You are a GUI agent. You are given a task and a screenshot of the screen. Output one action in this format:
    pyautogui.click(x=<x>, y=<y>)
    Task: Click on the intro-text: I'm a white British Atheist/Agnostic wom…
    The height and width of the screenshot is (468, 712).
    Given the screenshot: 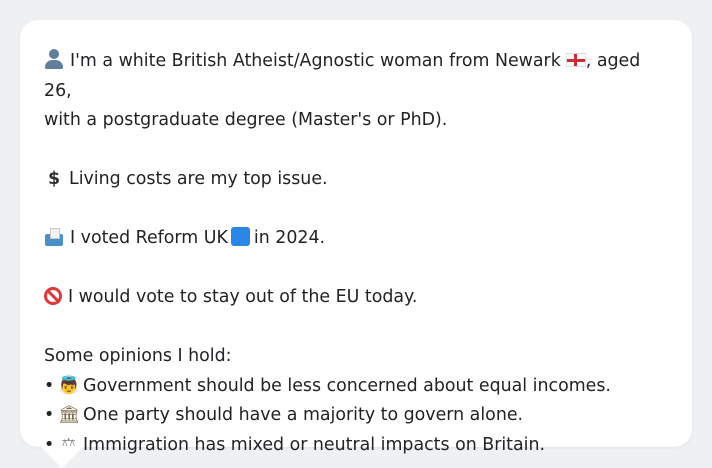 What is the action you would take?
    pyautogui.click(x=315, y=61)
    